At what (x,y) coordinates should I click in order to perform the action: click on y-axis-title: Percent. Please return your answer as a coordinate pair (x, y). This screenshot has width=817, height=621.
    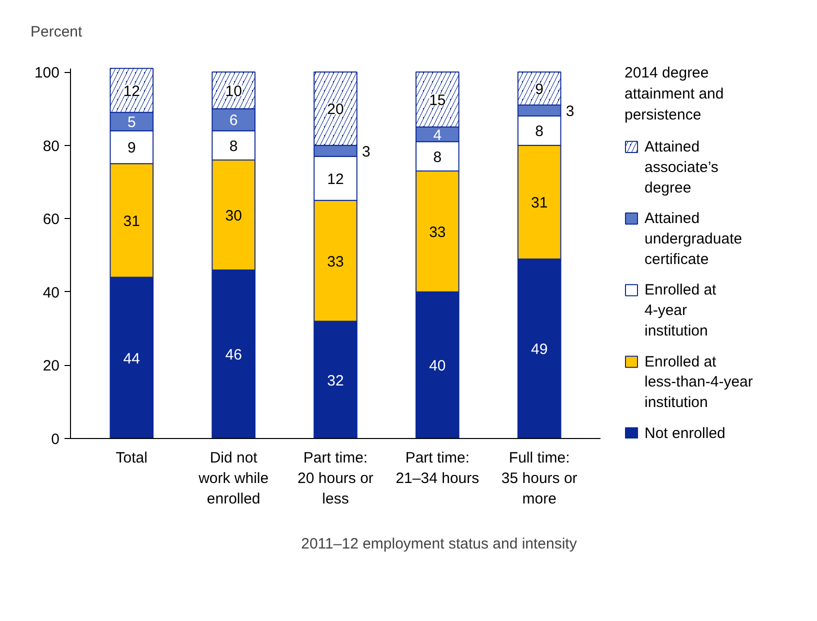
    Looking at the image, I should click on (57, 32).